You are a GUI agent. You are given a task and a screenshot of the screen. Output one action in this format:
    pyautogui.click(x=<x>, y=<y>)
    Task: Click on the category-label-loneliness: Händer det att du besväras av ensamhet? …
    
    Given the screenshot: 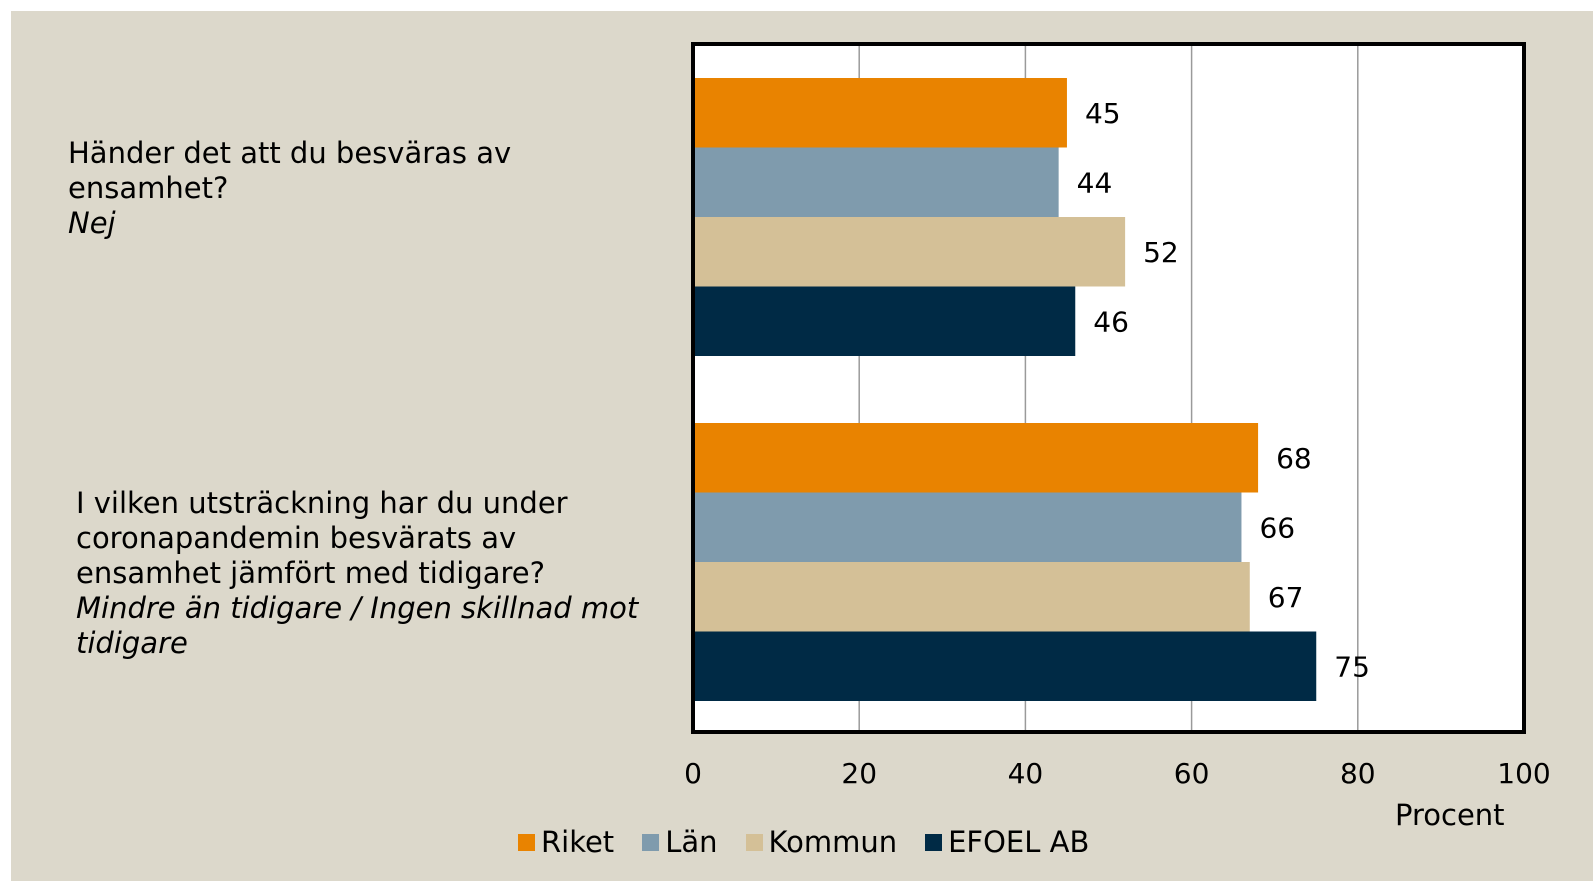 What is the action you would take?
    pyautogui.click(x=308, y=188)
    